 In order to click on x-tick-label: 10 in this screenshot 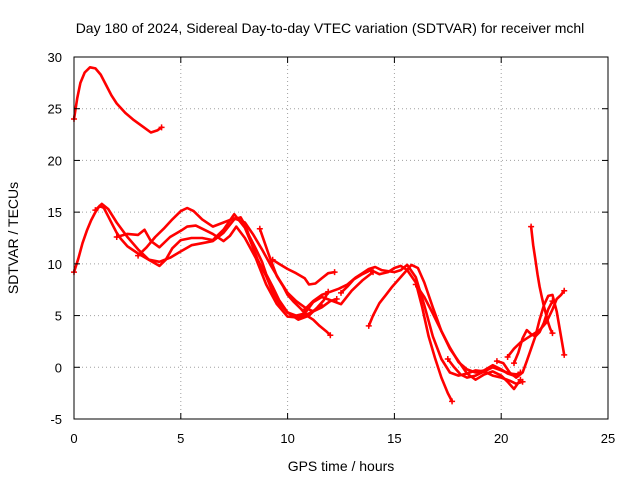, I will do `click(287, 438)`.